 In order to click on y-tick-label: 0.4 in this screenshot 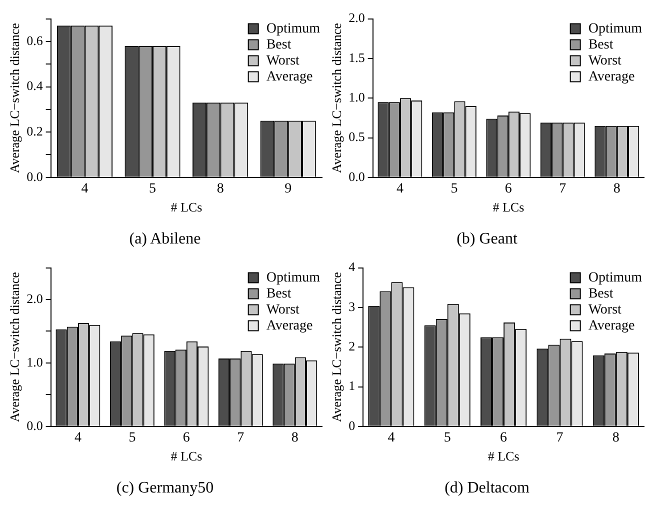, I will do `click(35, 86)`.